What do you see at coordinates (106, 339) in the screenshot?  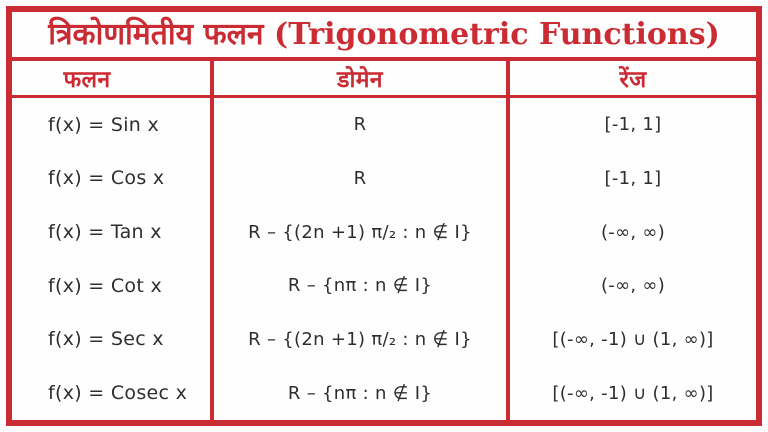 I see `function-cell-sec: f(x) = Sec x` at bounding box center [106, 339].